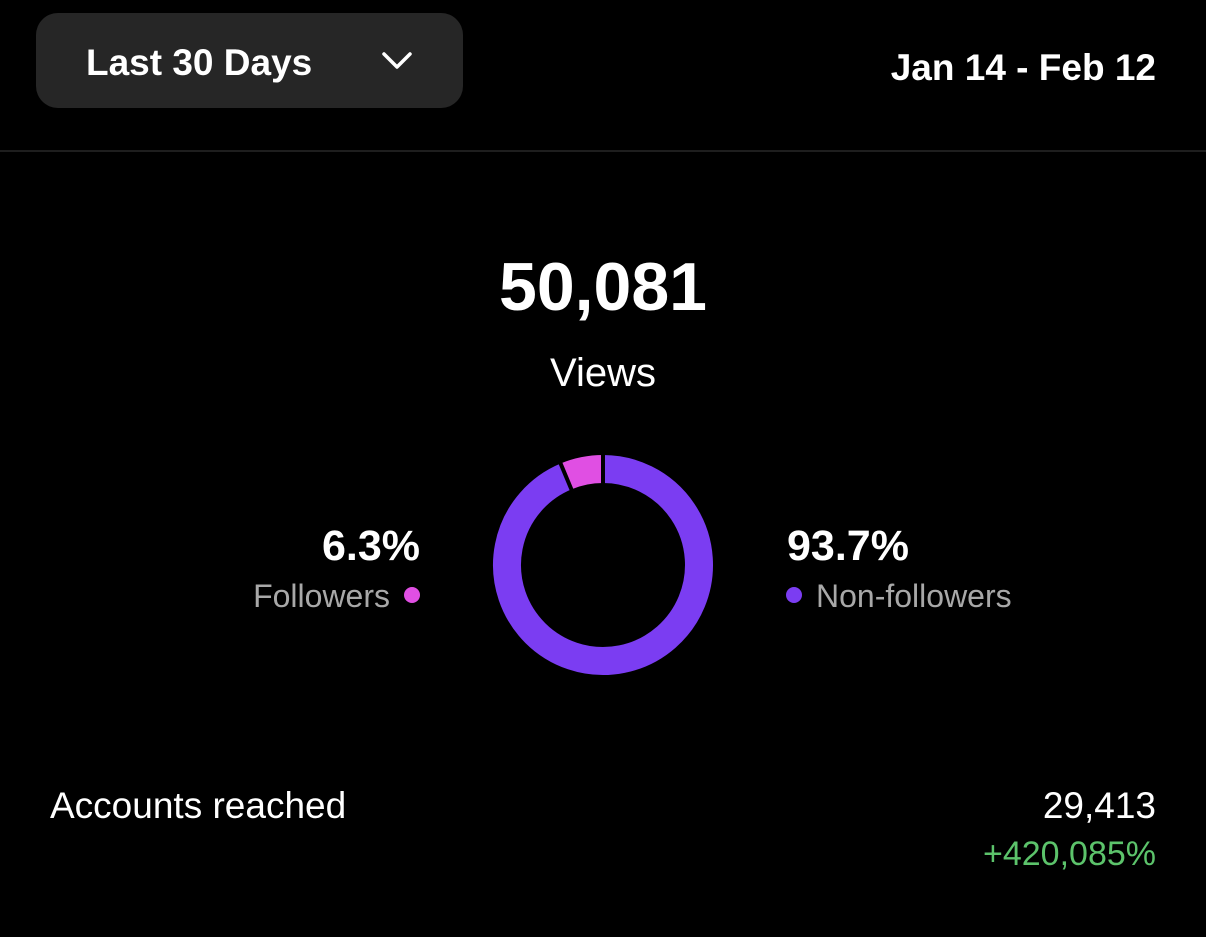 The width and height of the screenshot is (1206, 937). Describe the element at coordinates (1099, 805) in the screenshot. I see `accounts-reached-value: 29,413` at that location.